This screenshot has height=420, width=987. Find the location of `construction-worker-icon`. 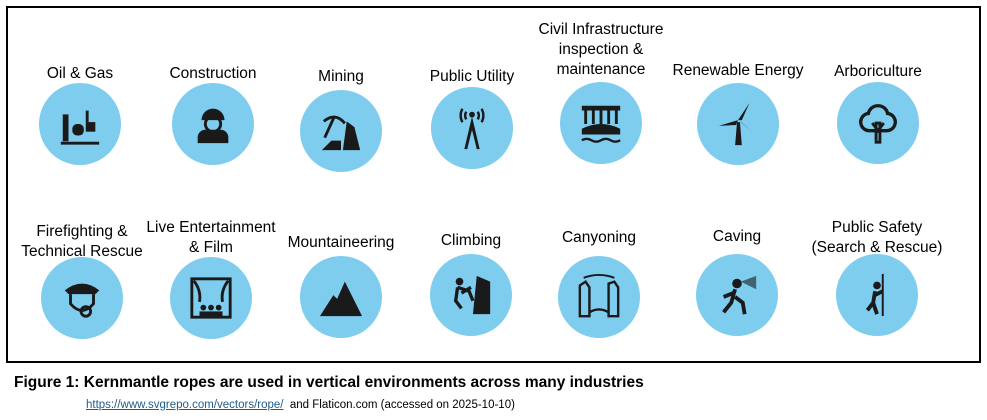

construction-worker-icon is located at coordinates (213, 126).